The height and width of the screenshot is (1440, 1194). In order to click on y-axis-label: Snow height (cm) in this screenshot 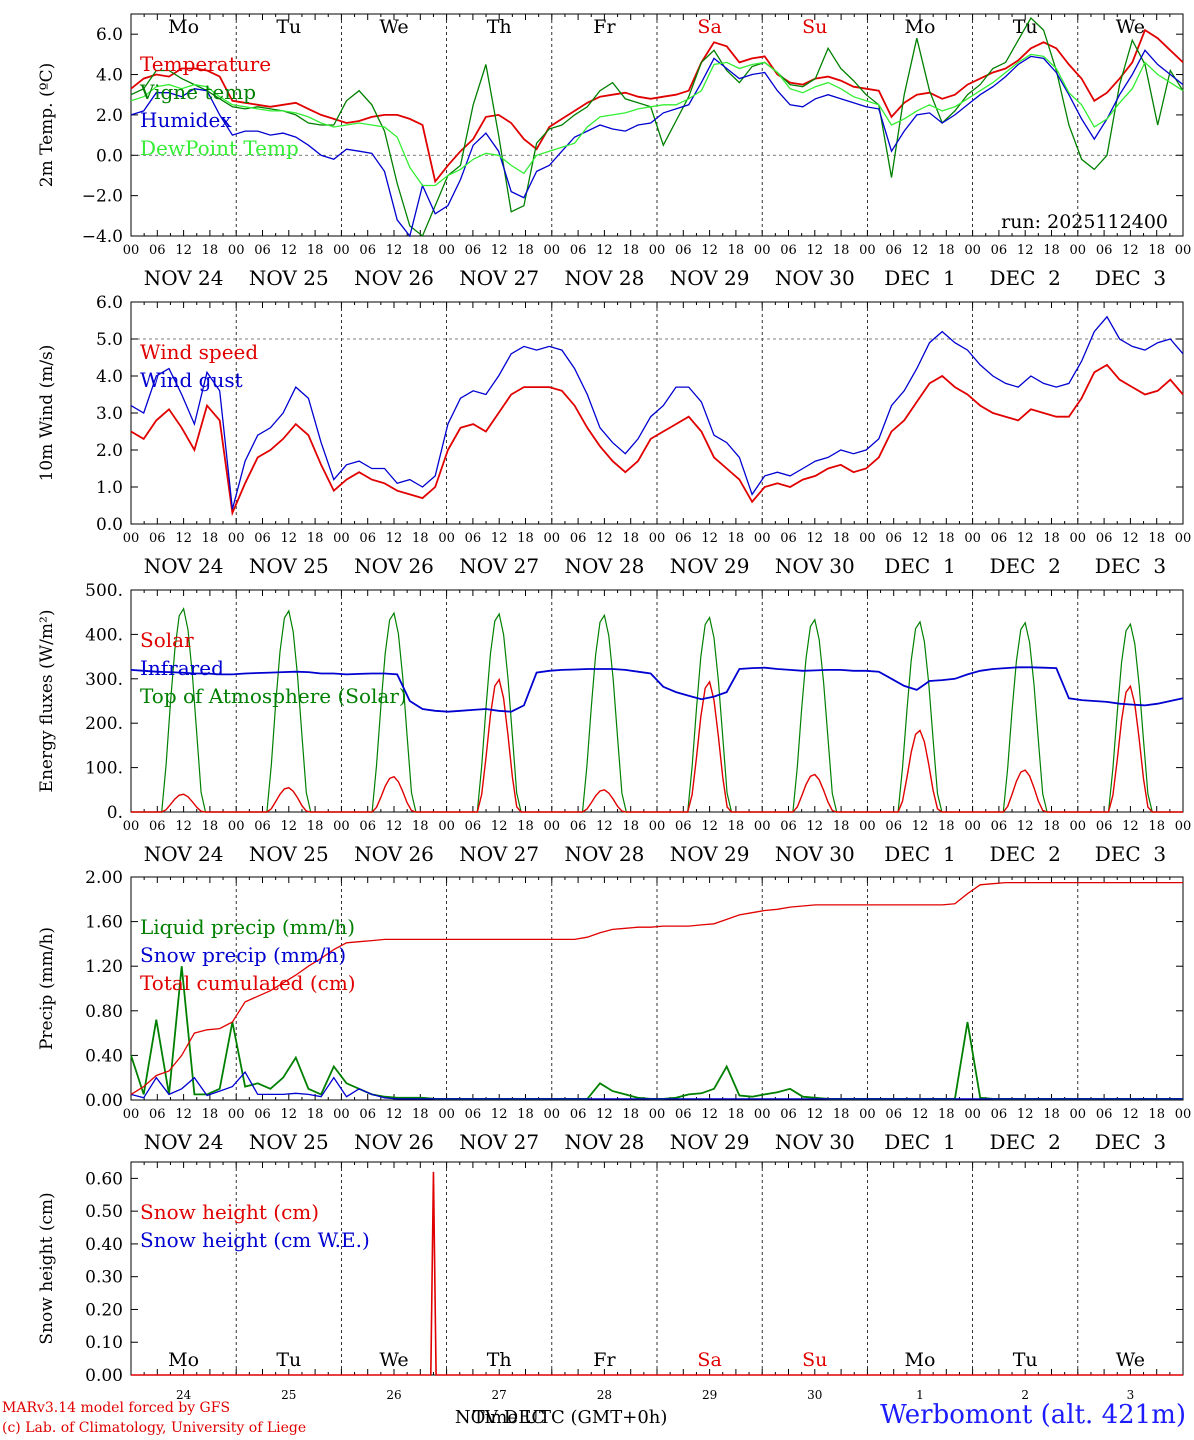, I will do `click(47, 1268)`.